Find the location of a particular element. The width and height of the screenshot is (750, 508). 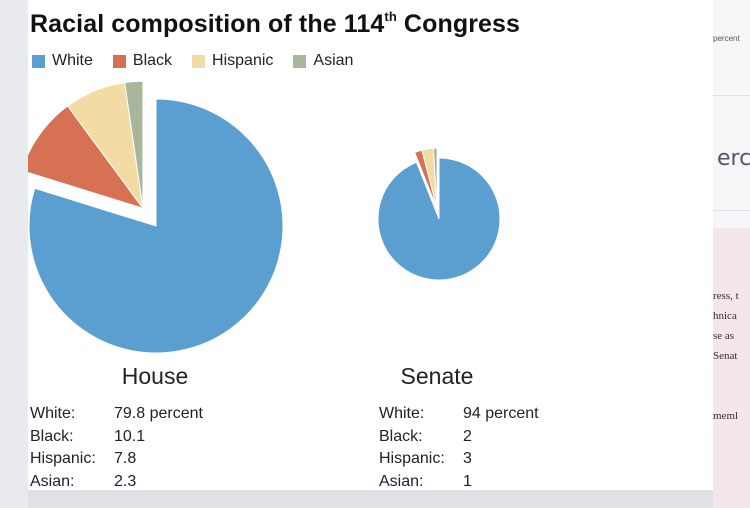

house-slice-asian is located at coordinates (134, 144).